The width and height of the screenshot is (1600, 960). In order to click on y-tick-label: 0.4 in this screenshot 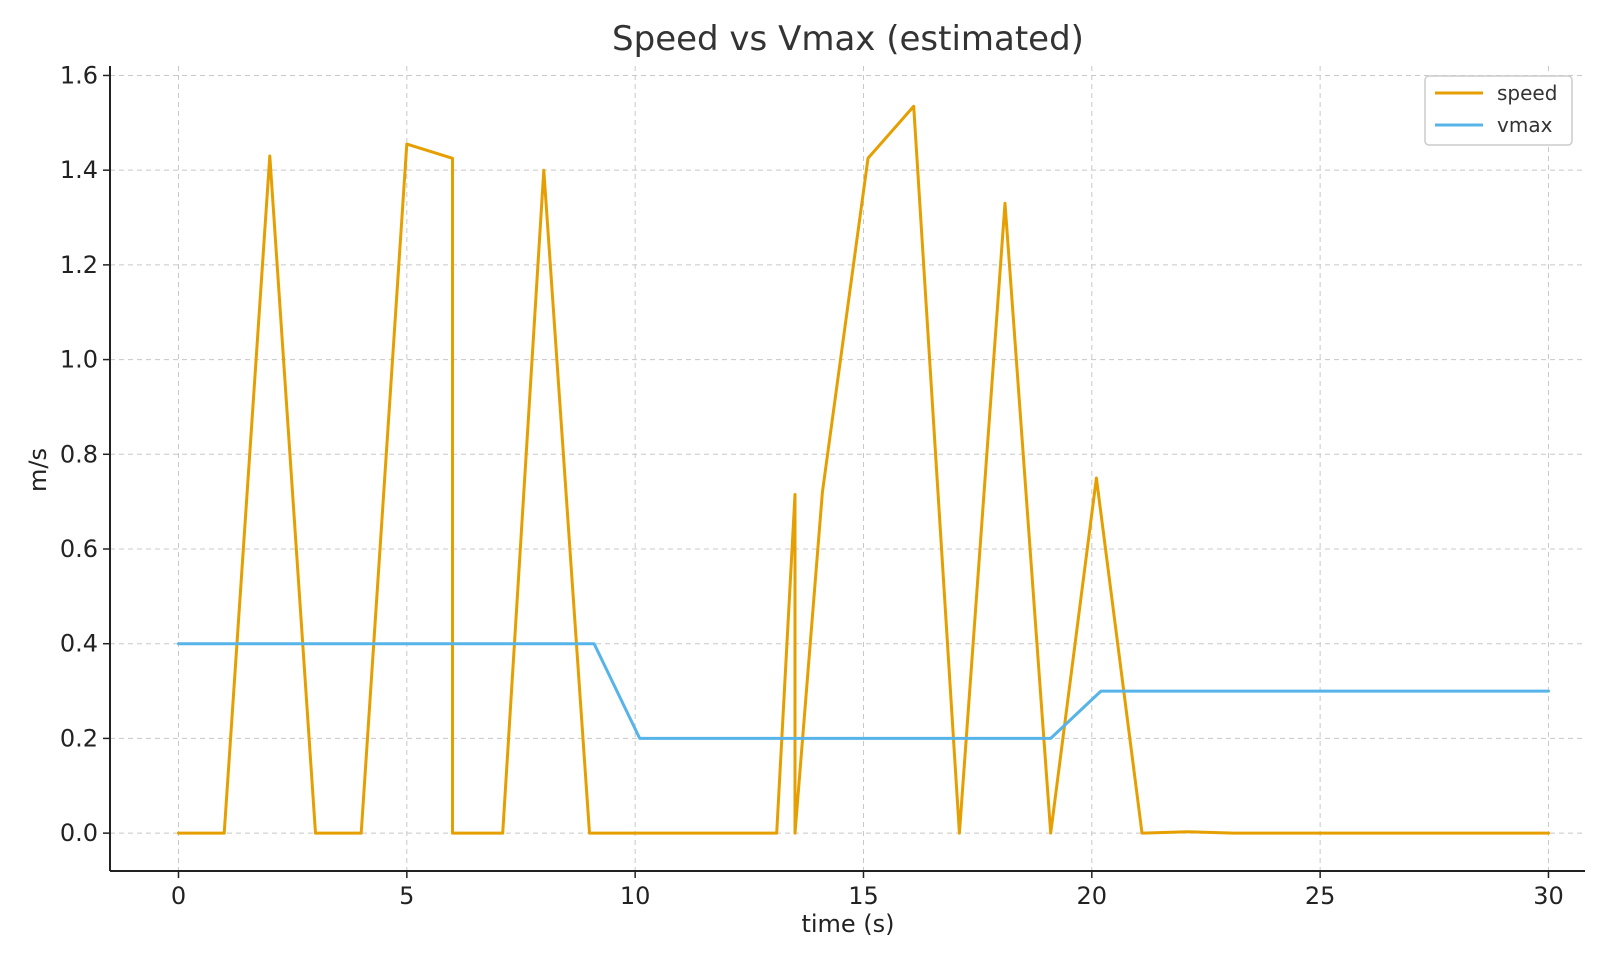, I will do `click(79, 644)`.